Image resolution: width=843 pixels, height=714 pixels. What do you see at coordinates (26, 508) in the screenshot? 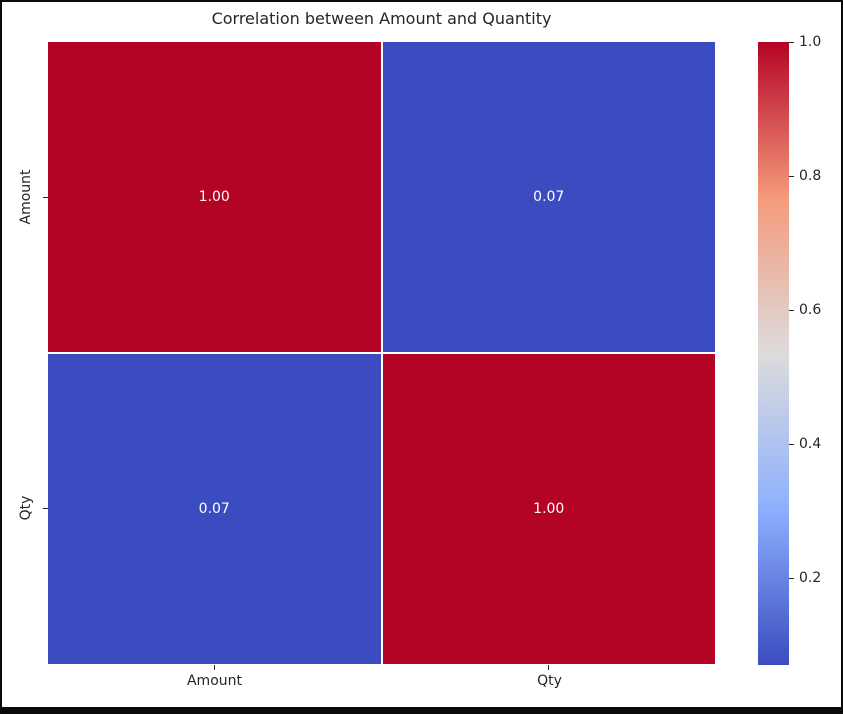
I see `y-axis-label-qty: Qty` at bounding box center [26, 508].